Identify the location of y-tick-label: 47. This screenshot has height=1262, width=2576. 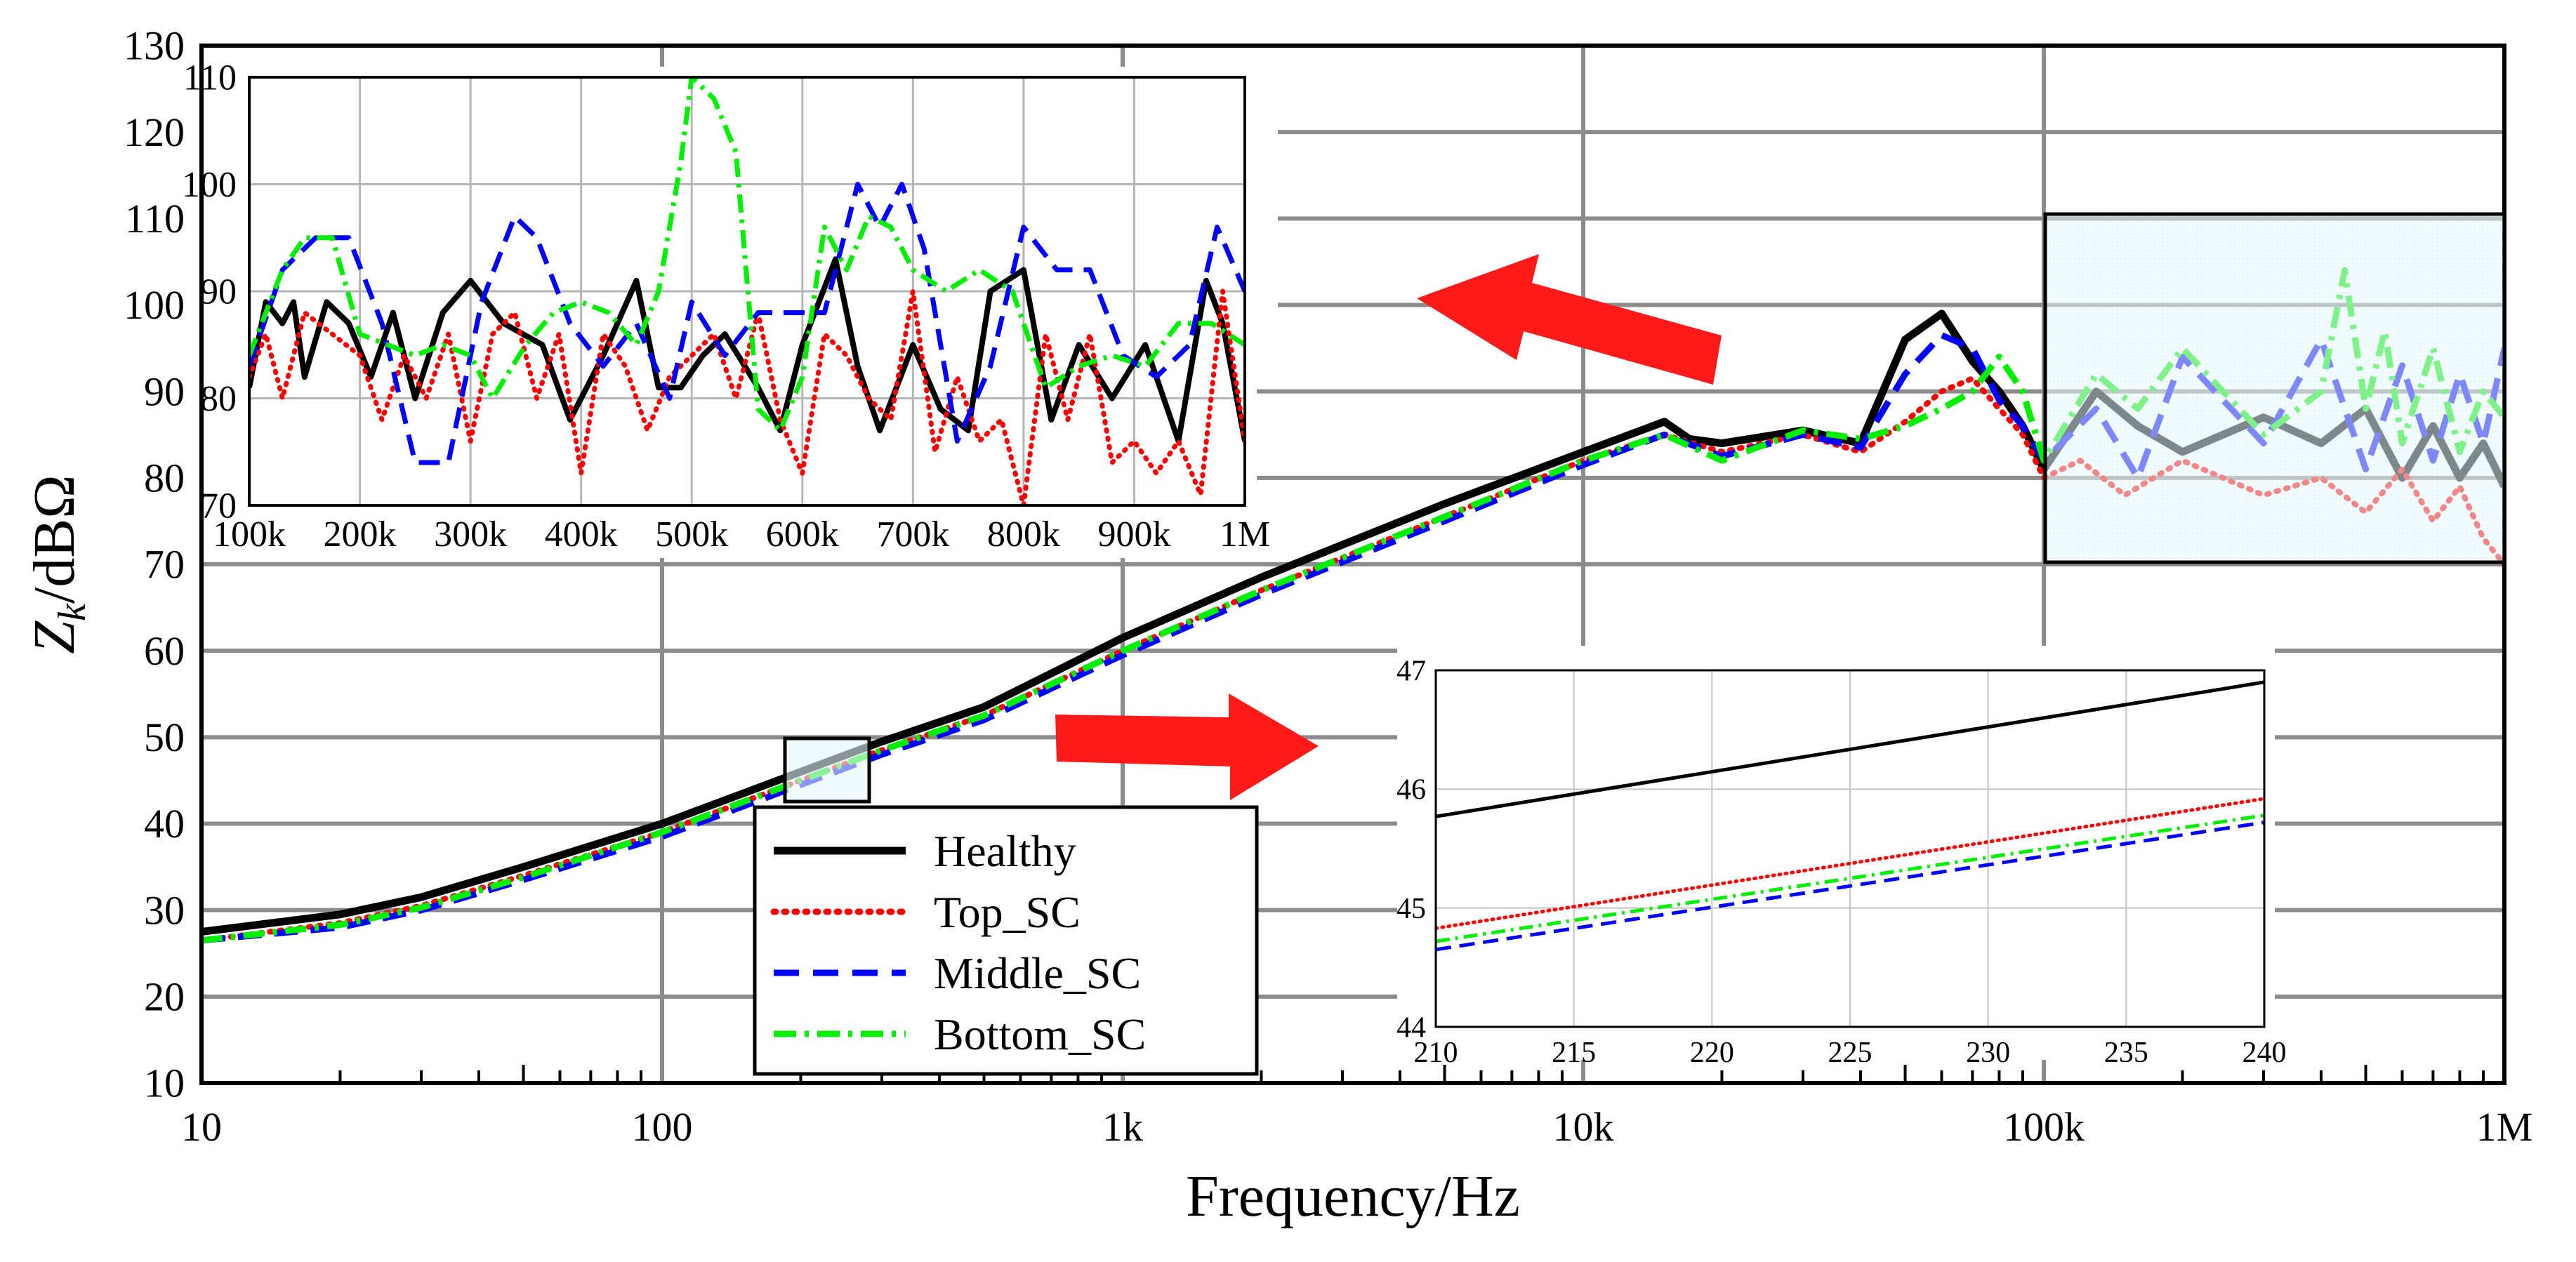
(1411, 671).